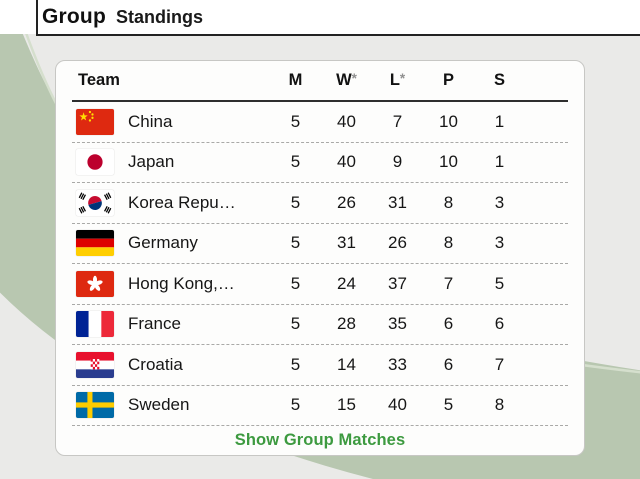 The height and width of the screenshot is (479, 640). I want to click on team-name: Sweden, so click(159, 405).